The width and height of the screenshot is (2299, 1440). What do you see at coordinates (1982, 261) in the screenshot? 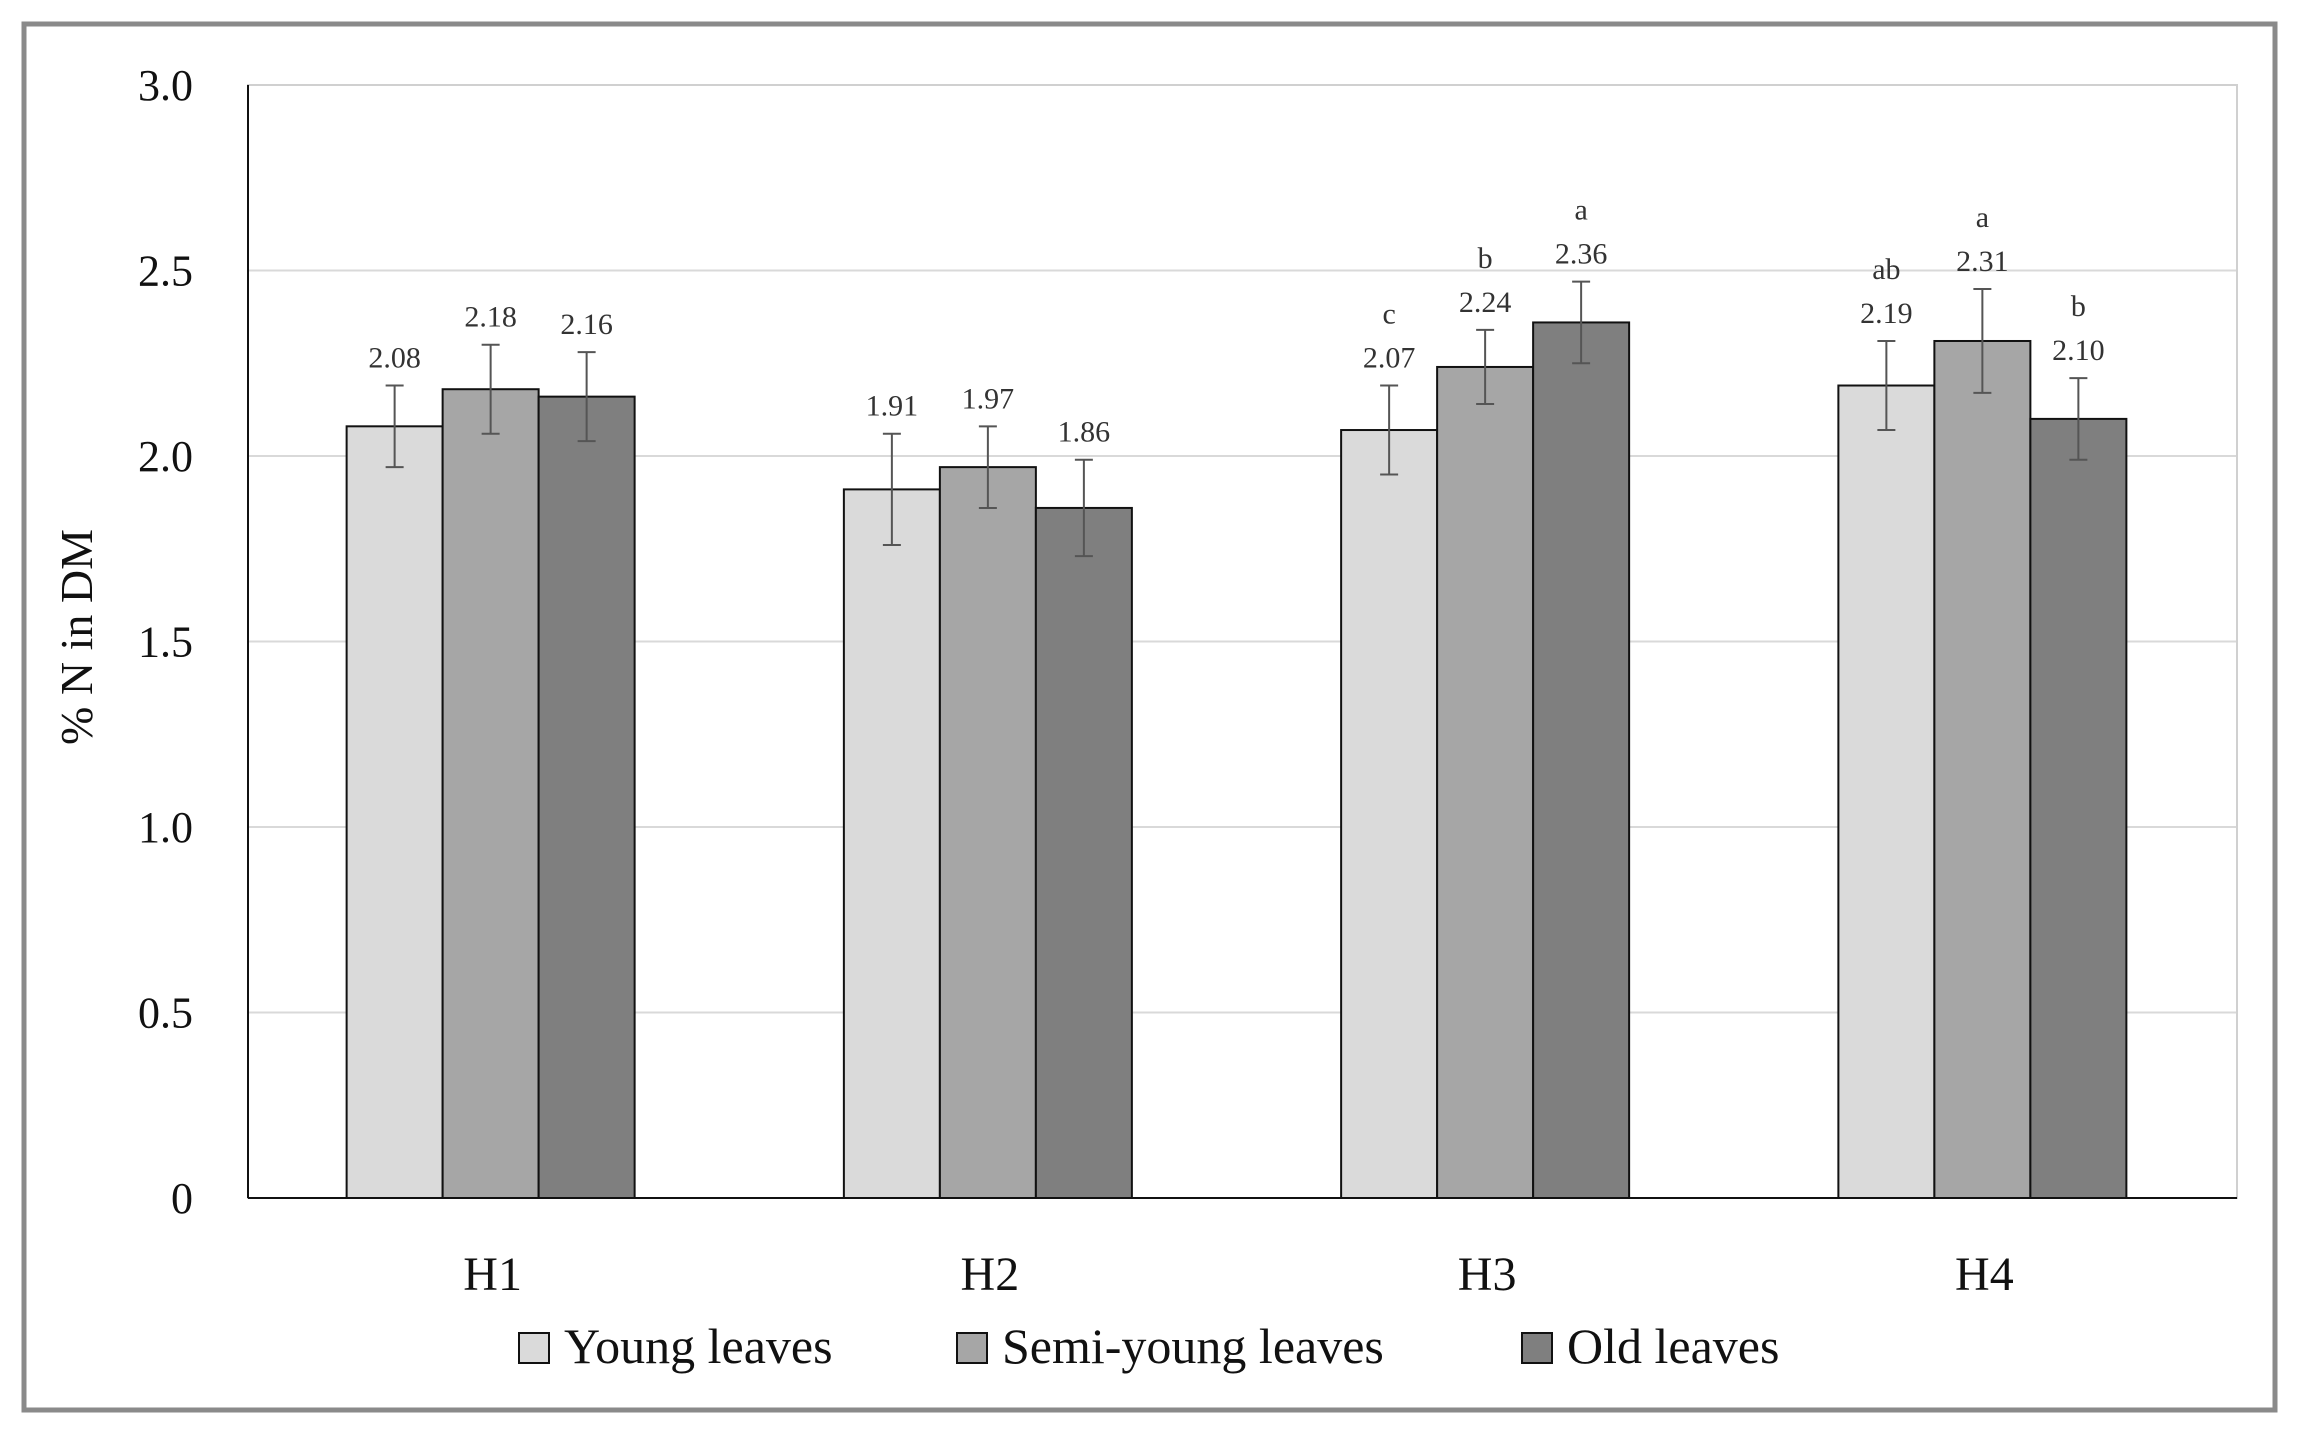
I see `data-label: 2.31` at bounding box center [1982, 261].